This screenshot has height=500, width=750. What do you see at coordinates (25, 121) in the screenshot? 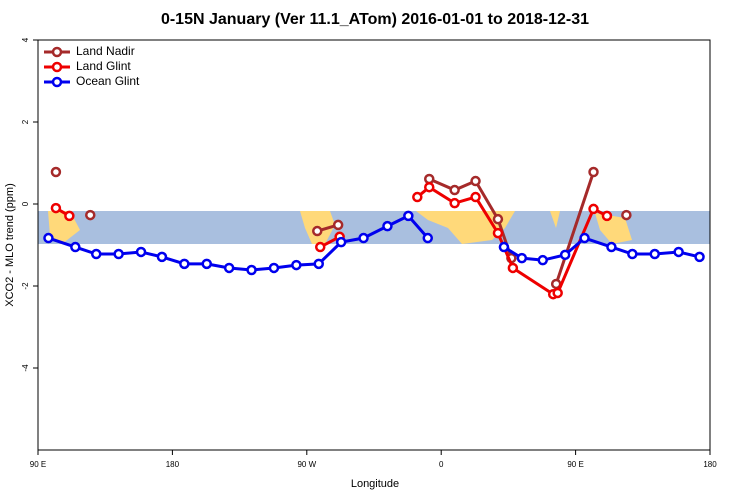
I see `y-tick-label: 2` at bounding box center [25, 121].